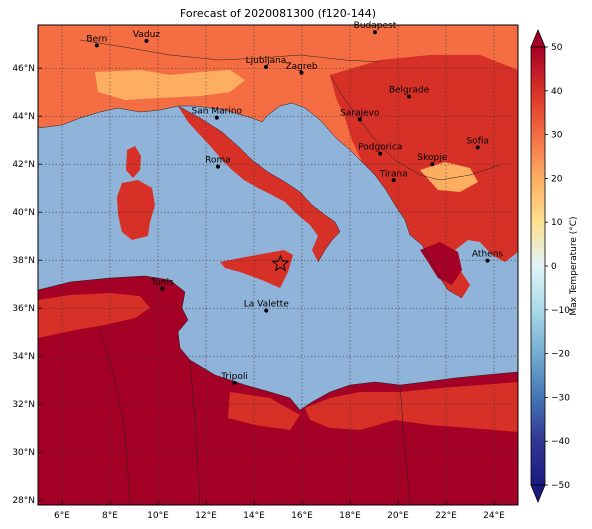 This screenshot has height=529, width=592. Describe the element at coordinates (158, 516) in the screenshot. I see `lon-tick-label: 10°E` at that location.